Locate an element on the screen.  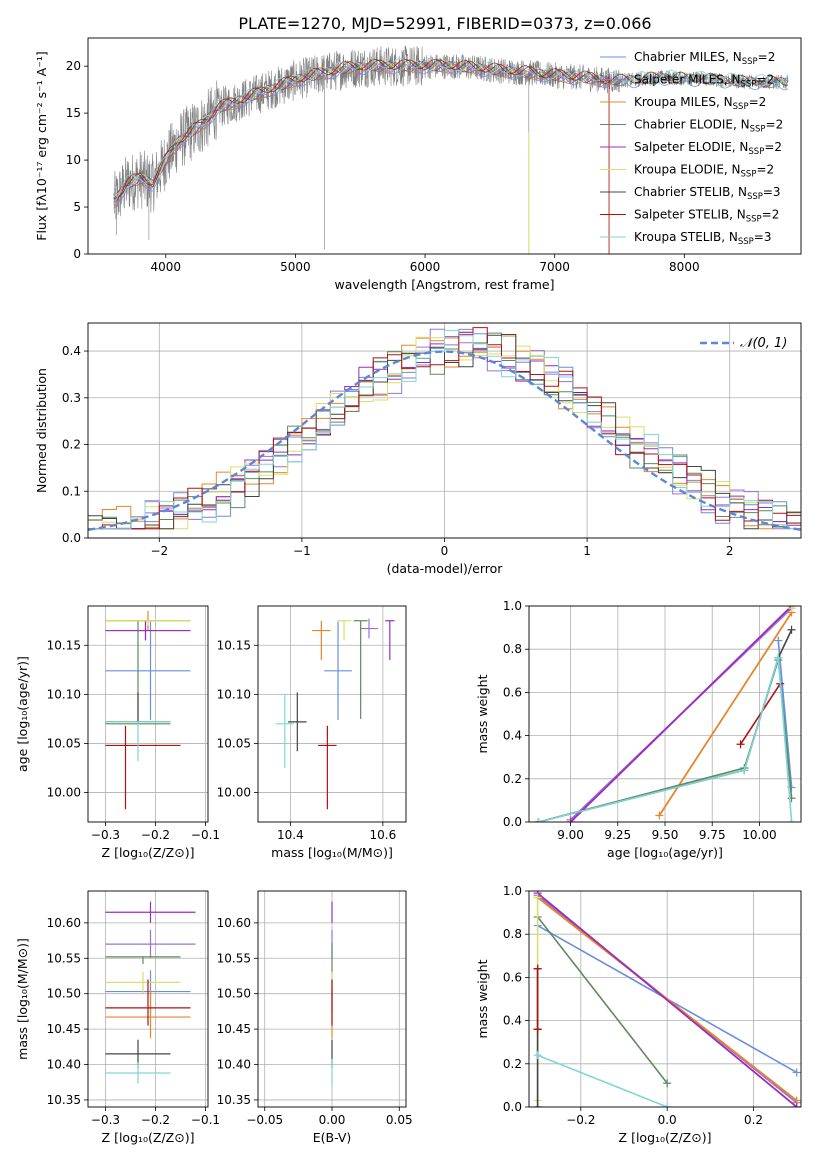
y-tick-label: 10 is located at coordinates (73, 160).